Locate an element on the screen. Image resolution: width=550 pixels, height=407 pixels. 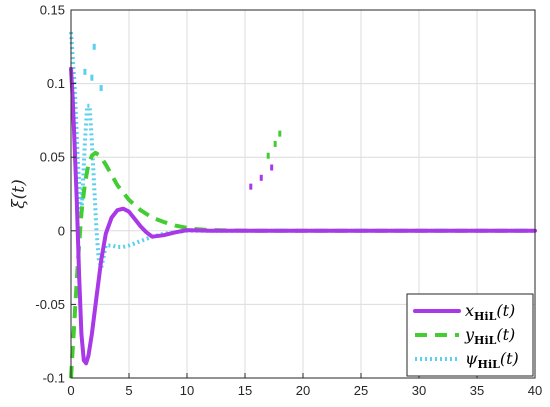
y-tick-label: -0.1 is located at coordinates (54, 378).